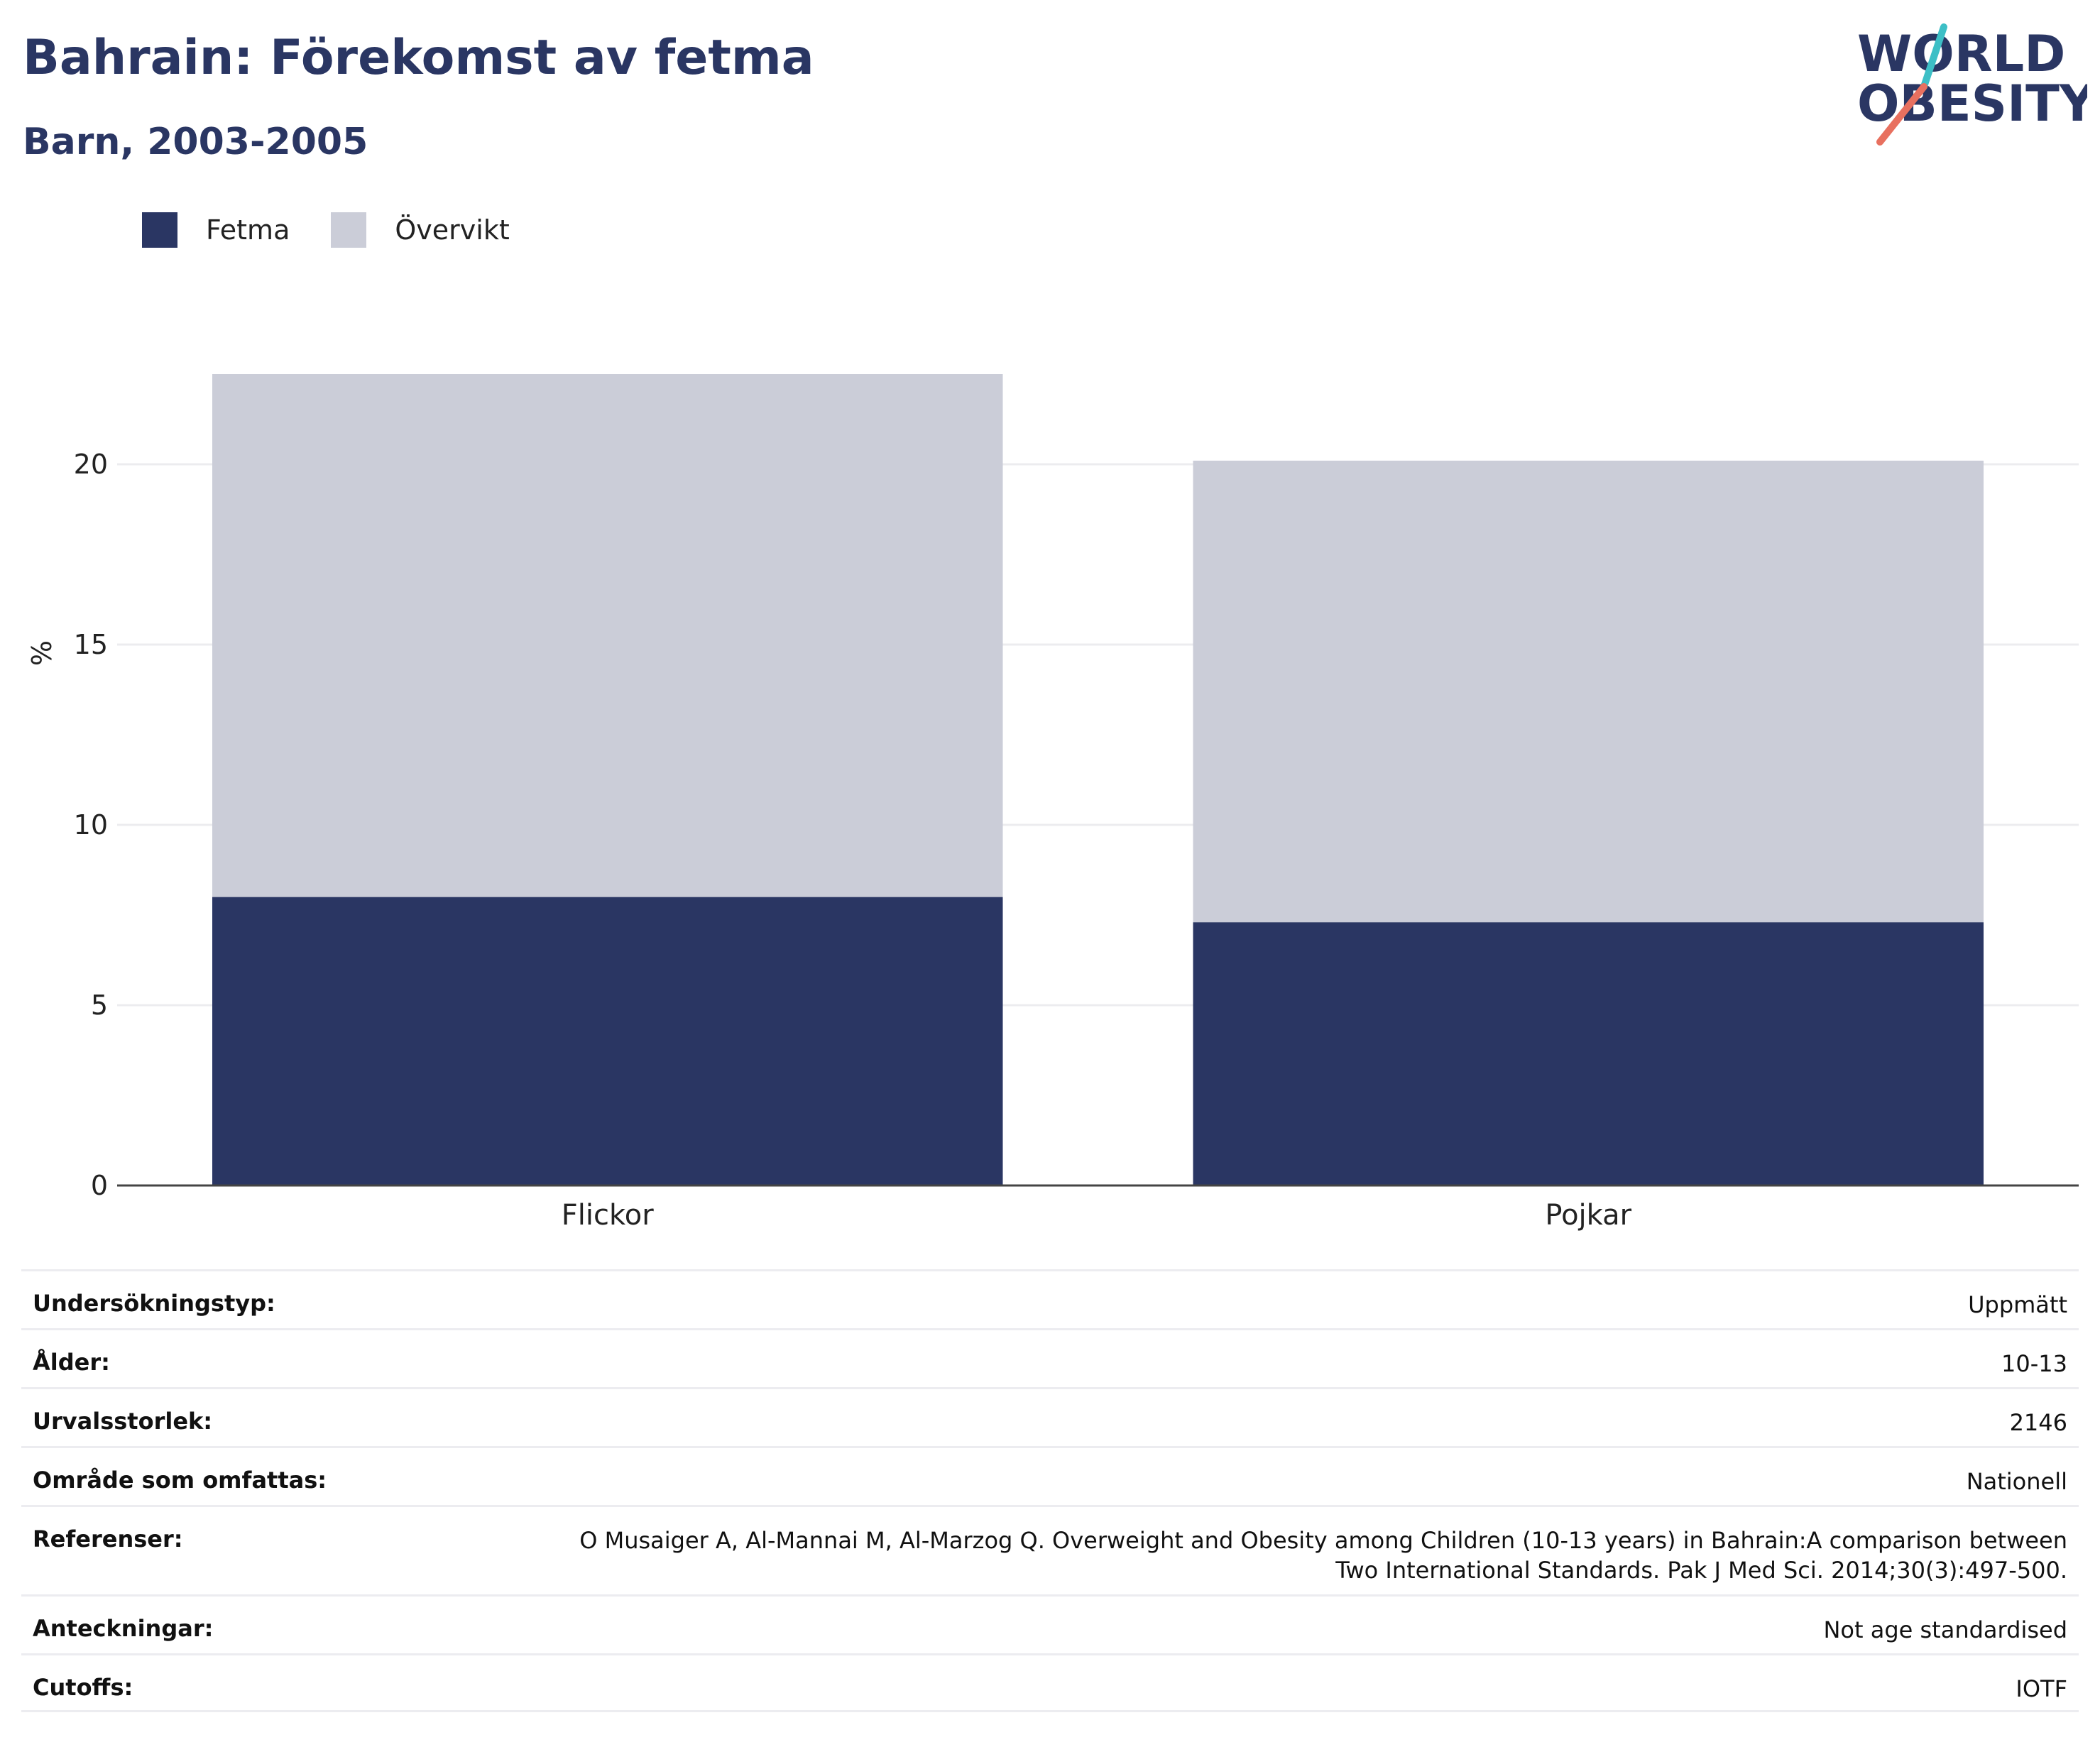  Describe the element at coordinates (91, 464) in the screenshot. I see `y-tick-label-20: 20` at that location.